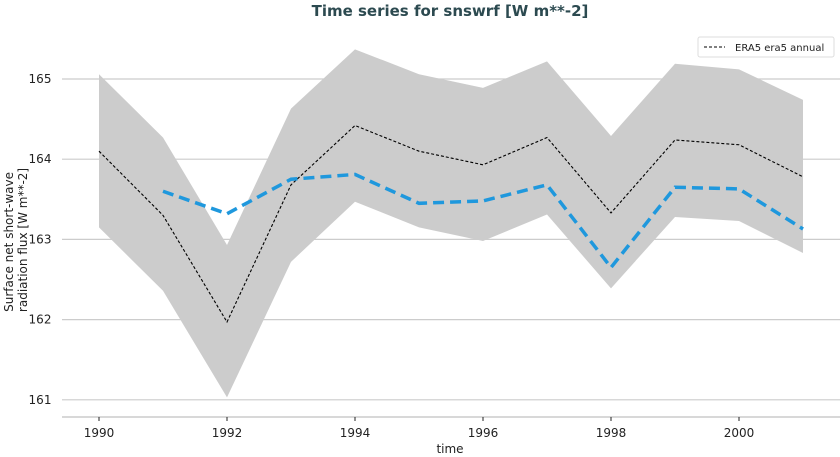  Describe the element at coordinates (779, 48) in the screenshot. I see `legend-label-era5: ERA5 era5 annual` at that location.